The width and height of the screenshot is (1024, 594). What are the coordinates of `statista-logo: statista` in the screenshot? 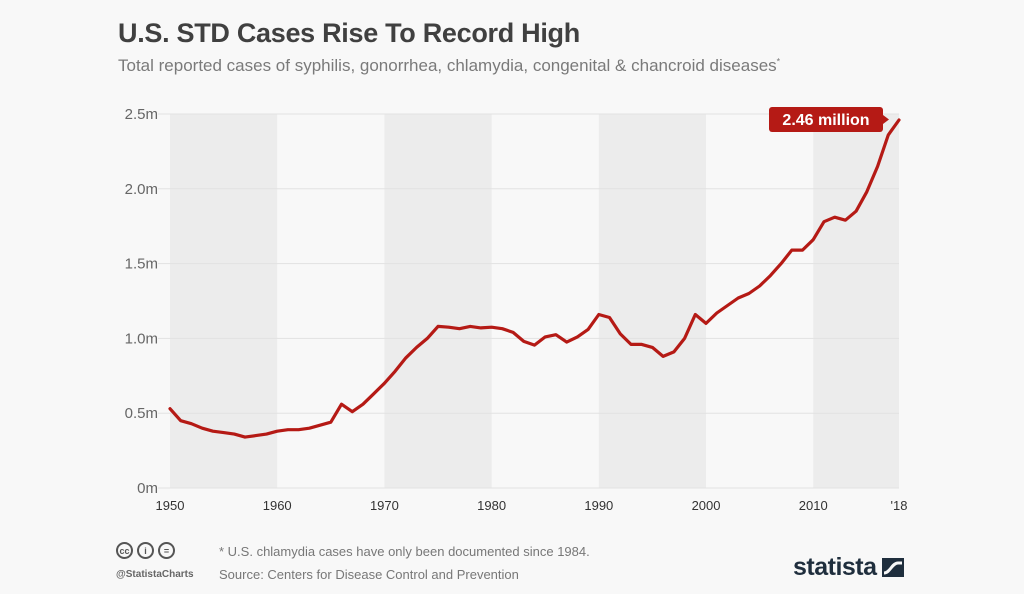 It's located at (848, 567).